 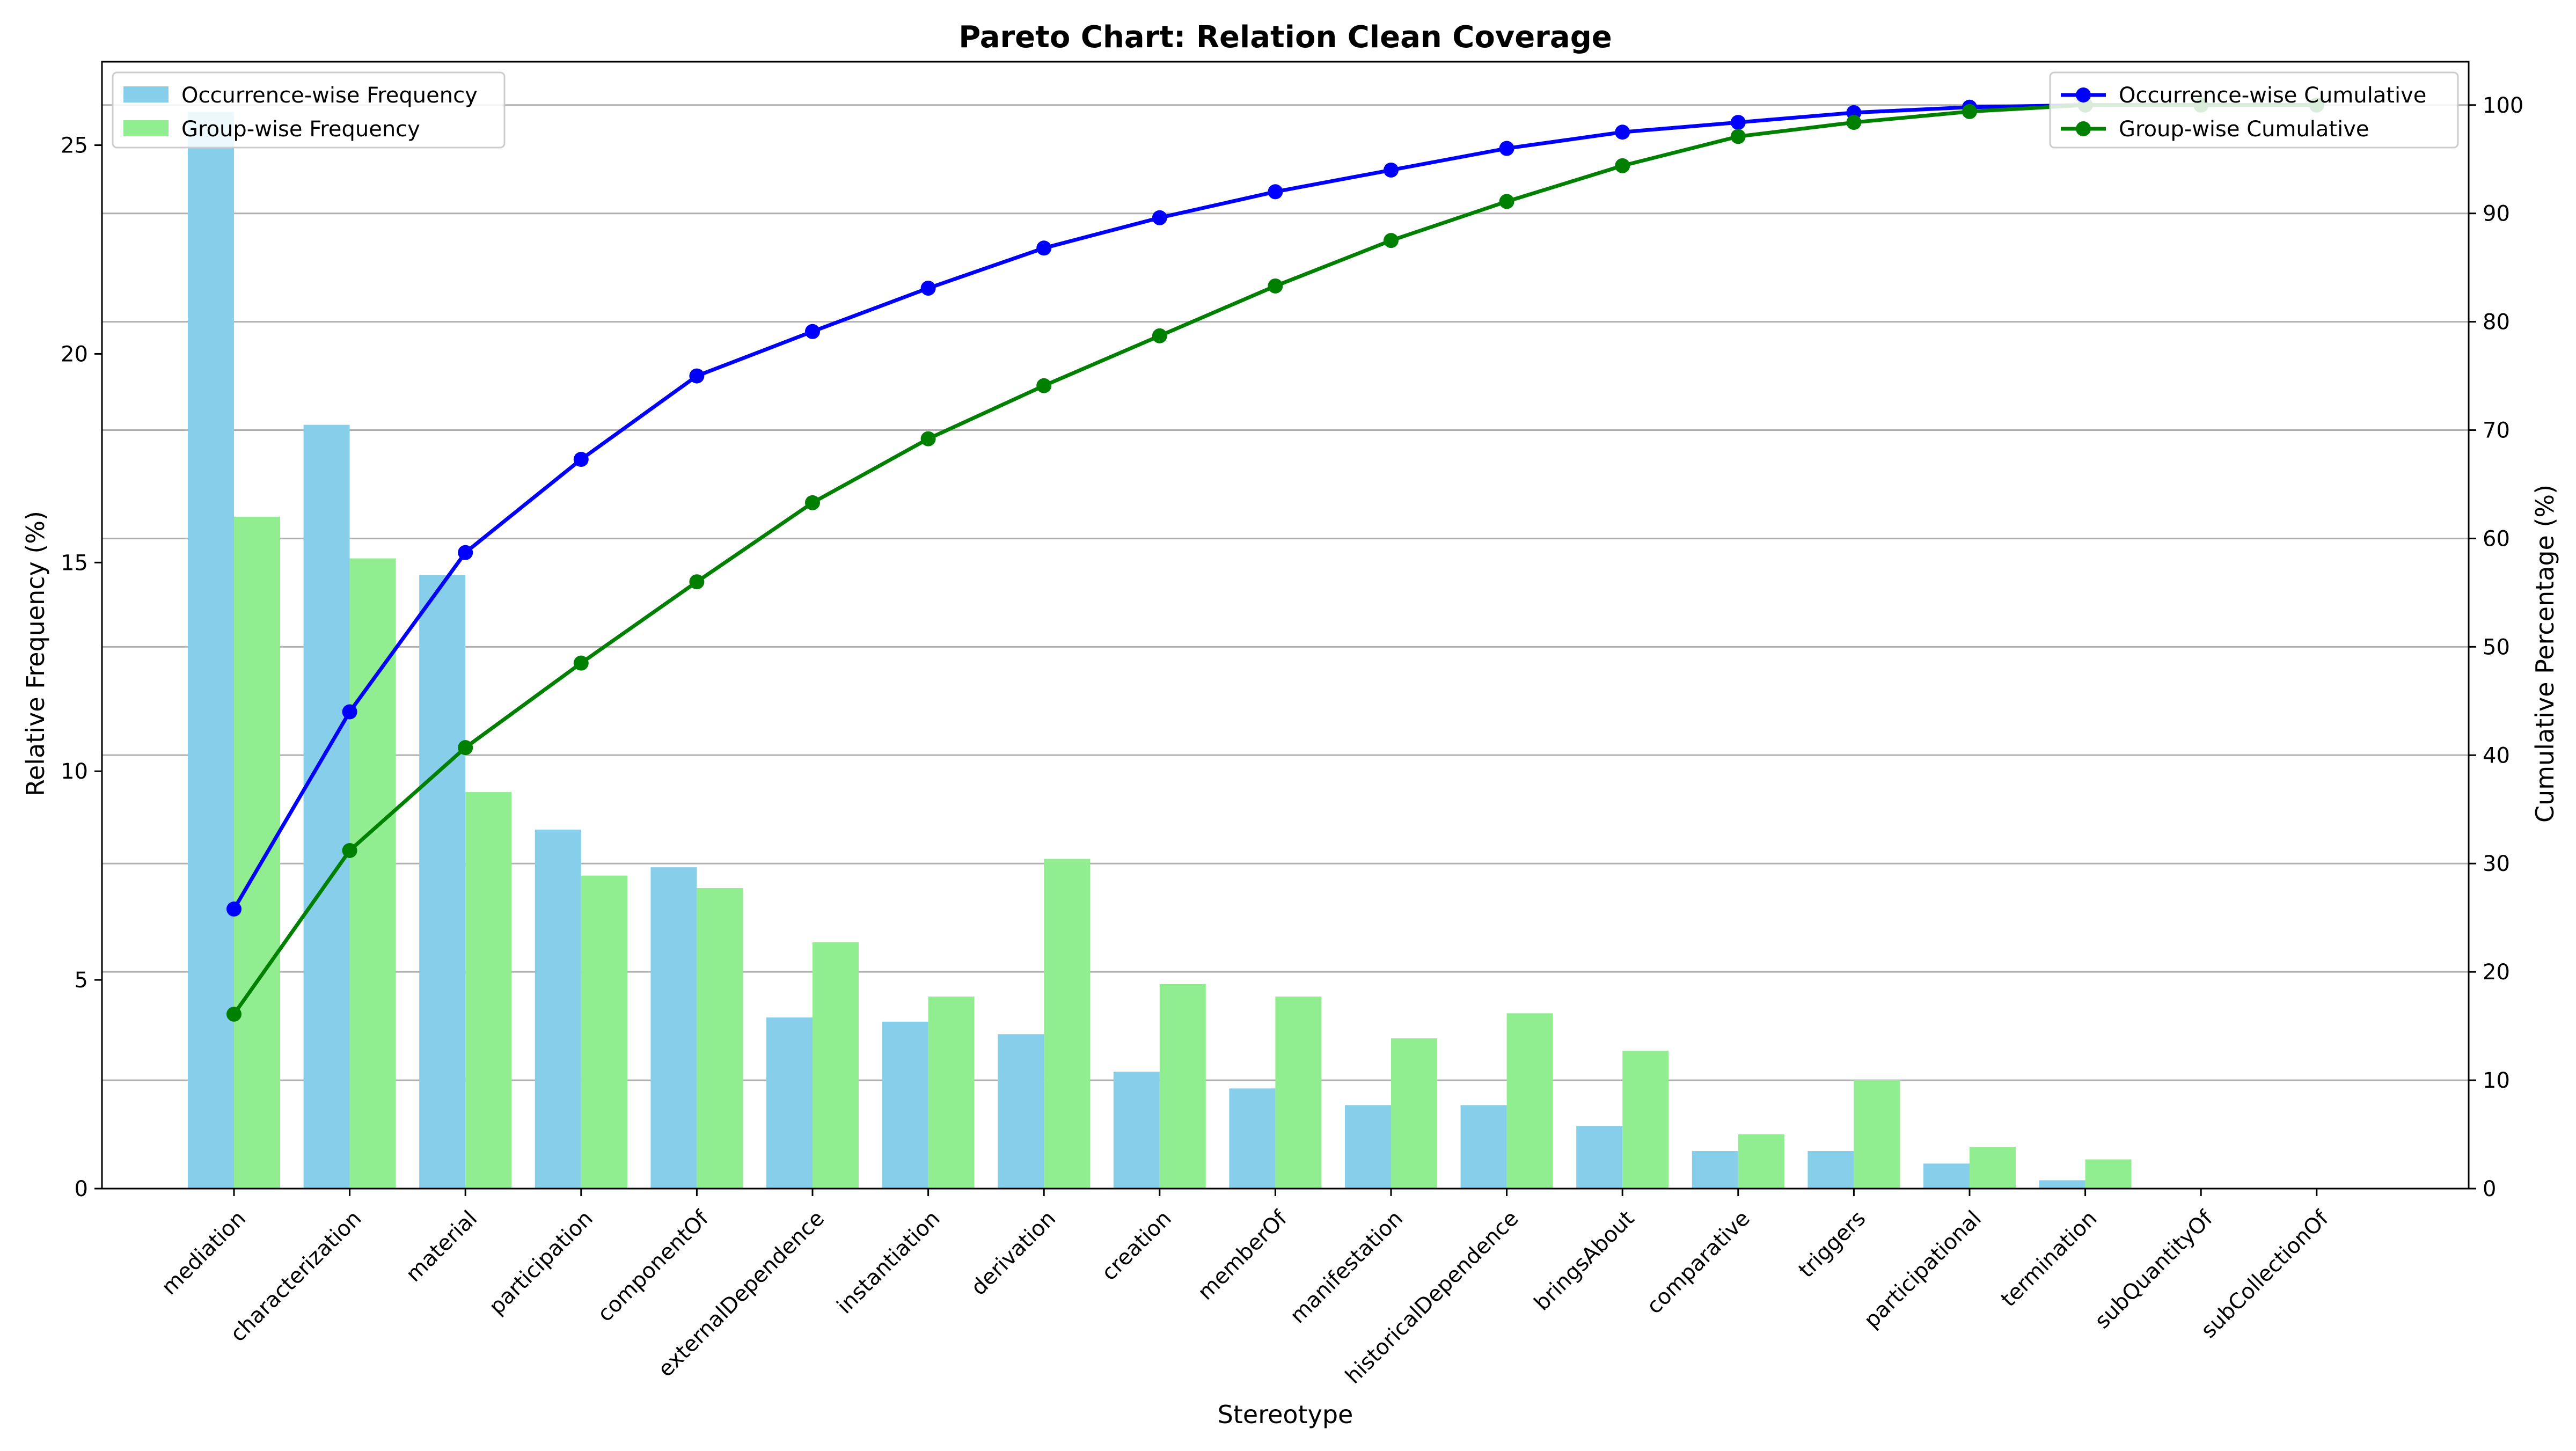 What do you see at coordinates (541, 1263) in the screenshot?
I see `x-tick-label: participation` at bounding box center [541, 1263].